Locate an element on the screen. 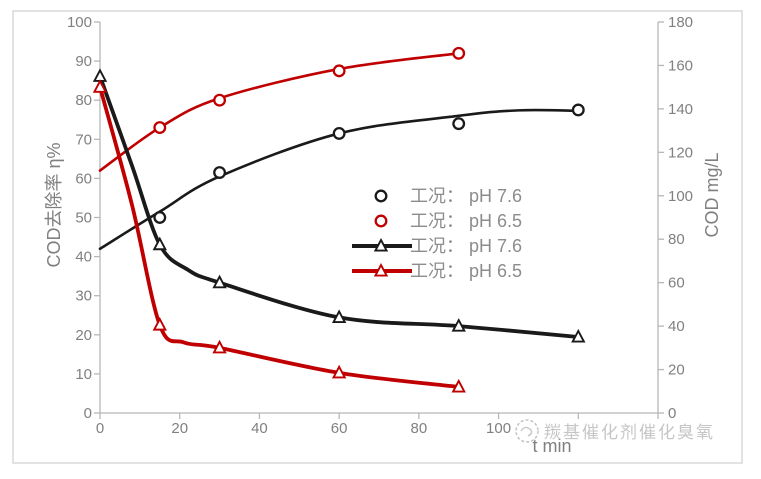  x-tick-label: 40 is located at coordinates (259, 428).